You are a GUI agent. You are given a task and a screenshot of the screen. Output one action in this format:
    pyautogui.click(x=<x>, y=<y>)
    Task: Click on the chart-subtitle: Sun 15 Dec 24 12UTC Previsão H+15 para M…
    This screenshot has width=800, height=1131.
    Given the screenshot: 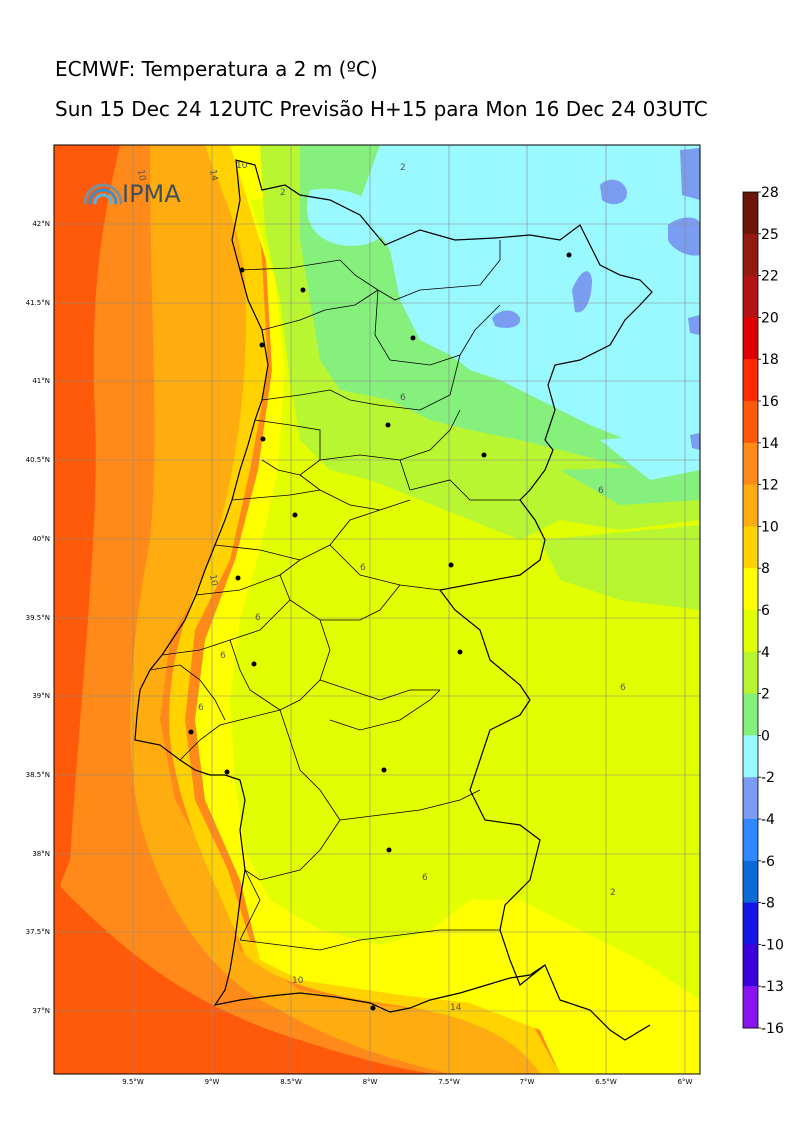 What is the action you would take?
    pyautogui.click(x=381, y=109)
    